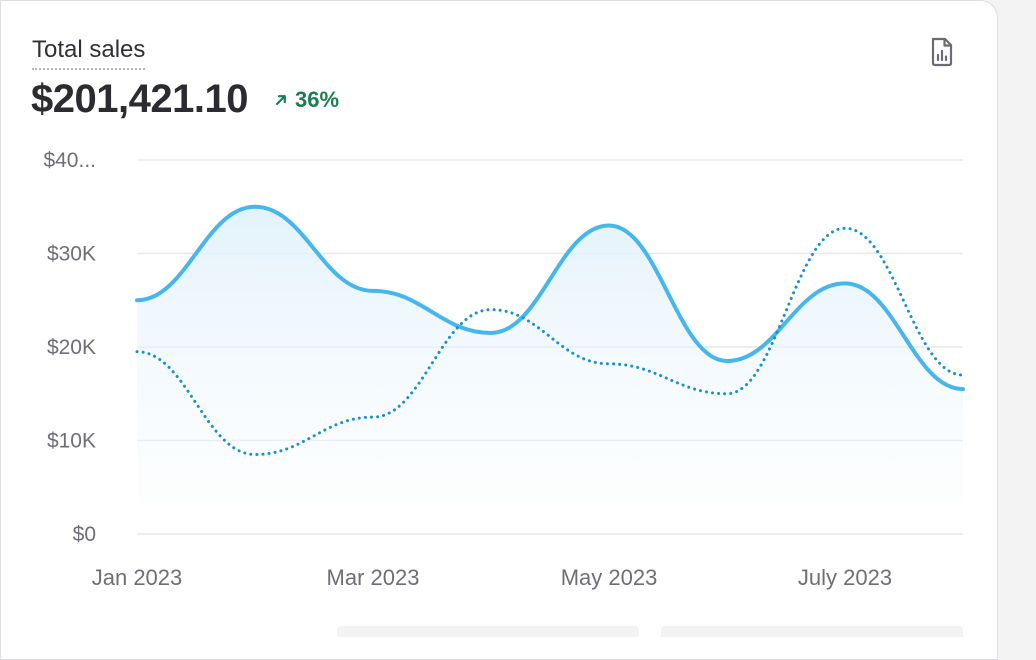  Describe the element at coordinates (845, 577) in the screenshot. I see `x-tick-label: July 2023` at that location.